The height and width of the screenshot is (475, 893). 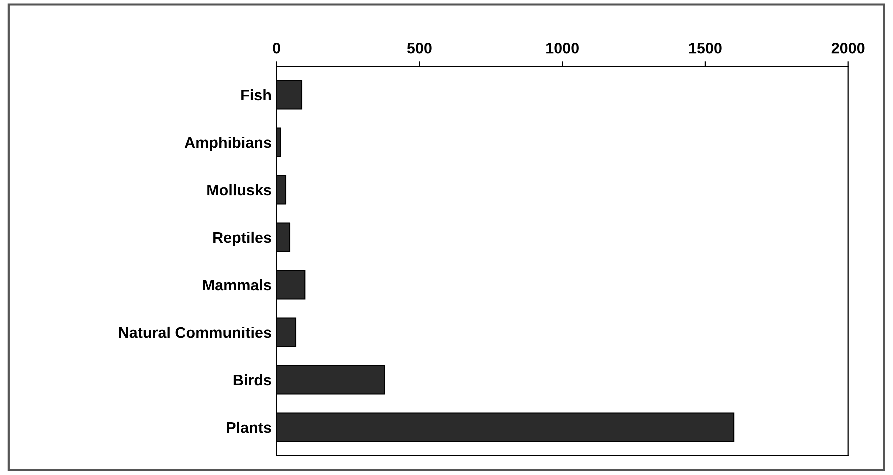 What do you see at coordinates (276, 48) in the screenshot?
I see `x-tick-label: 0` at bounding box center [276, 48].